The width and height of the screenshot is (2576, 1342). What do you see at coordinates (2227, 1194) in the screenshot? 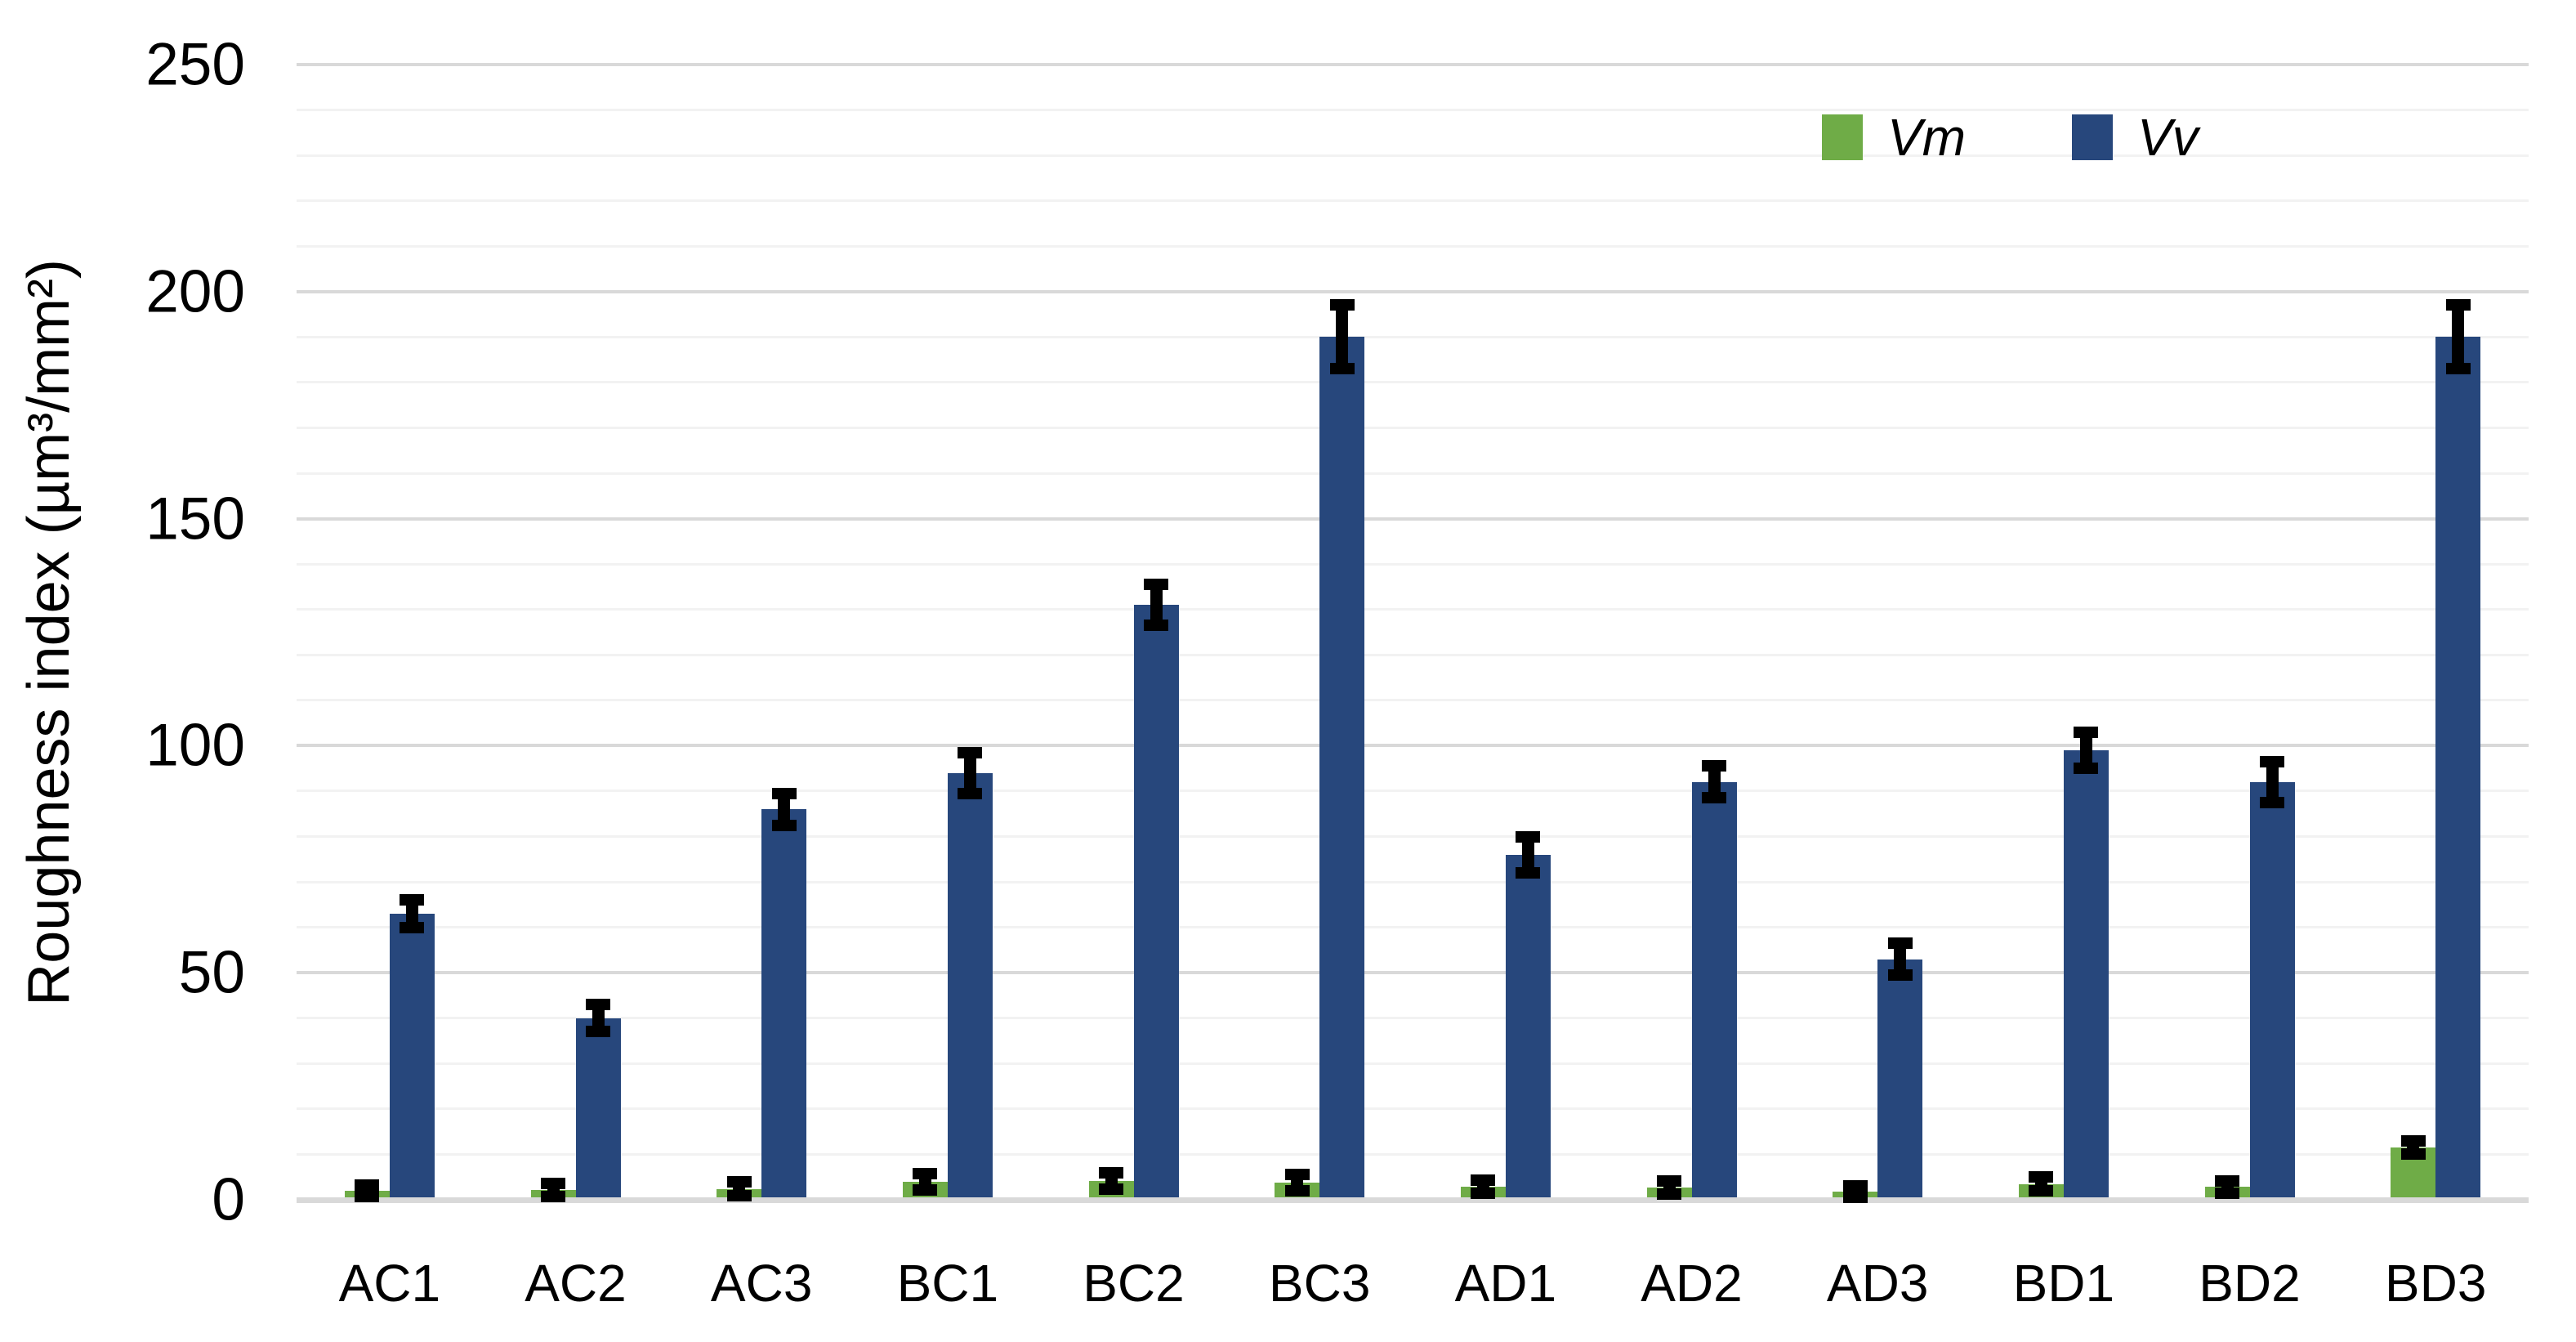
I see `error-bar-vm-BD2-cap-bottom` at bounding box center [2227, 1194].